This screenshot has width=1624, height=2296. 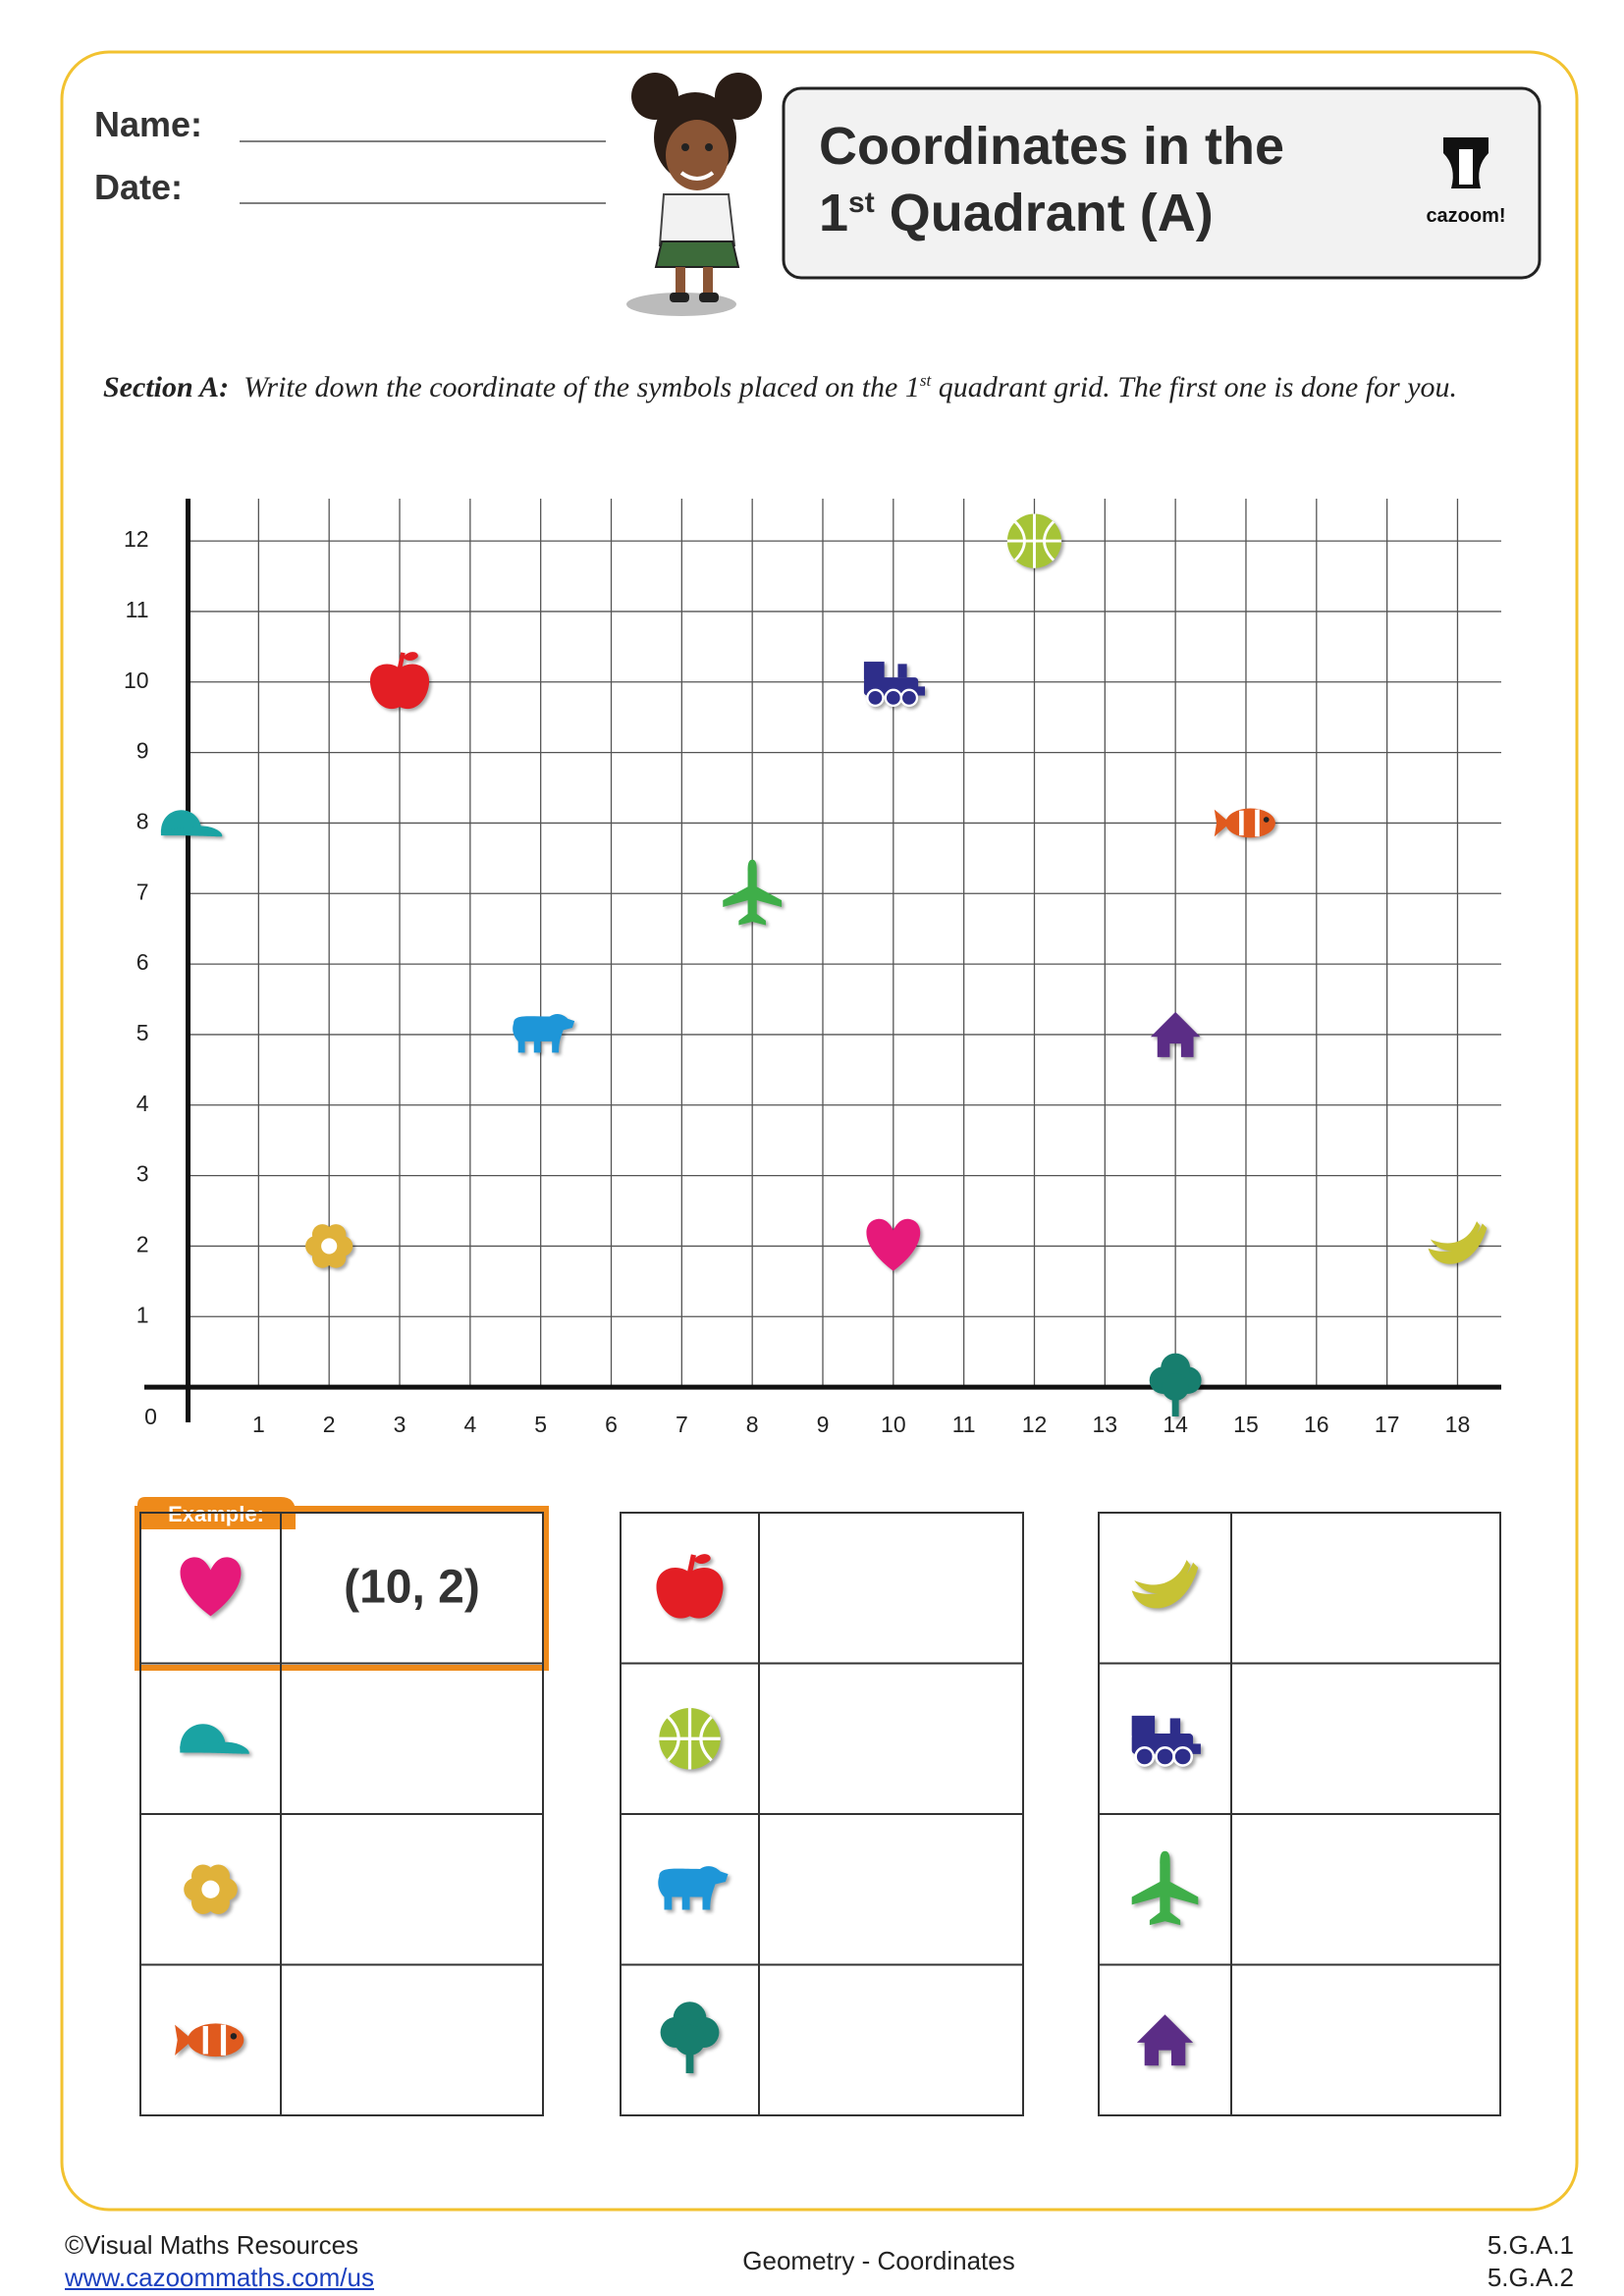 I want to click on instruction-sup: st, so click(x=925, y=380).